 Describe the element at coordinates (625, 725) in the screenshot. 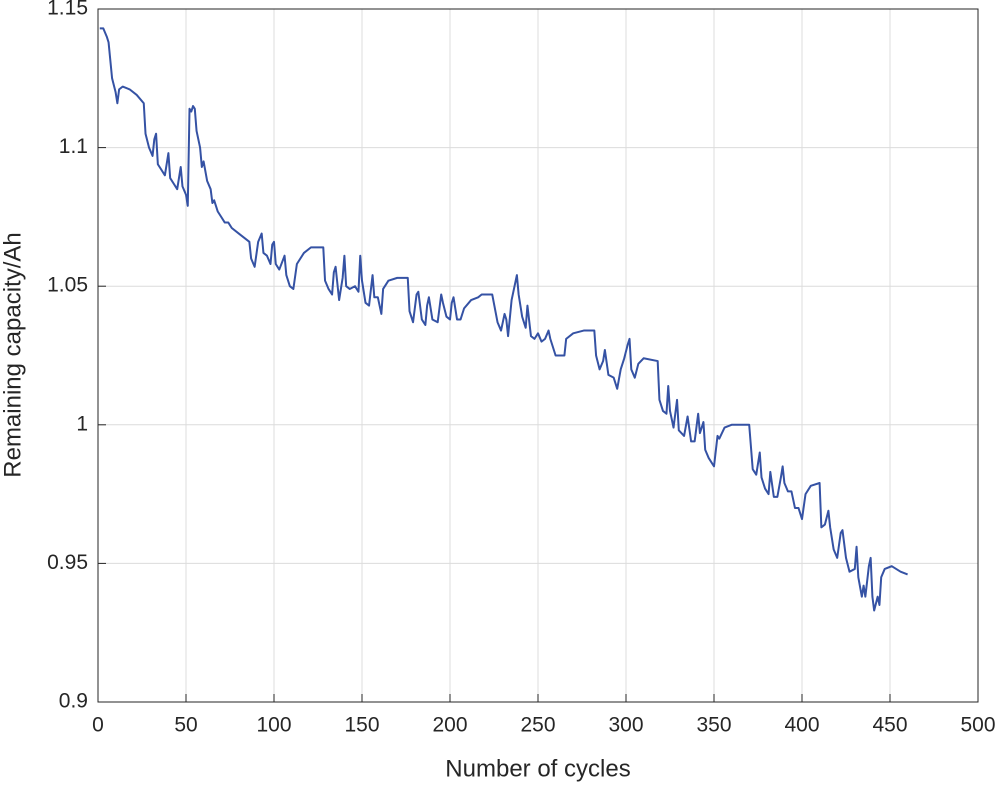

I see `x-tick-label: 300` at that location.